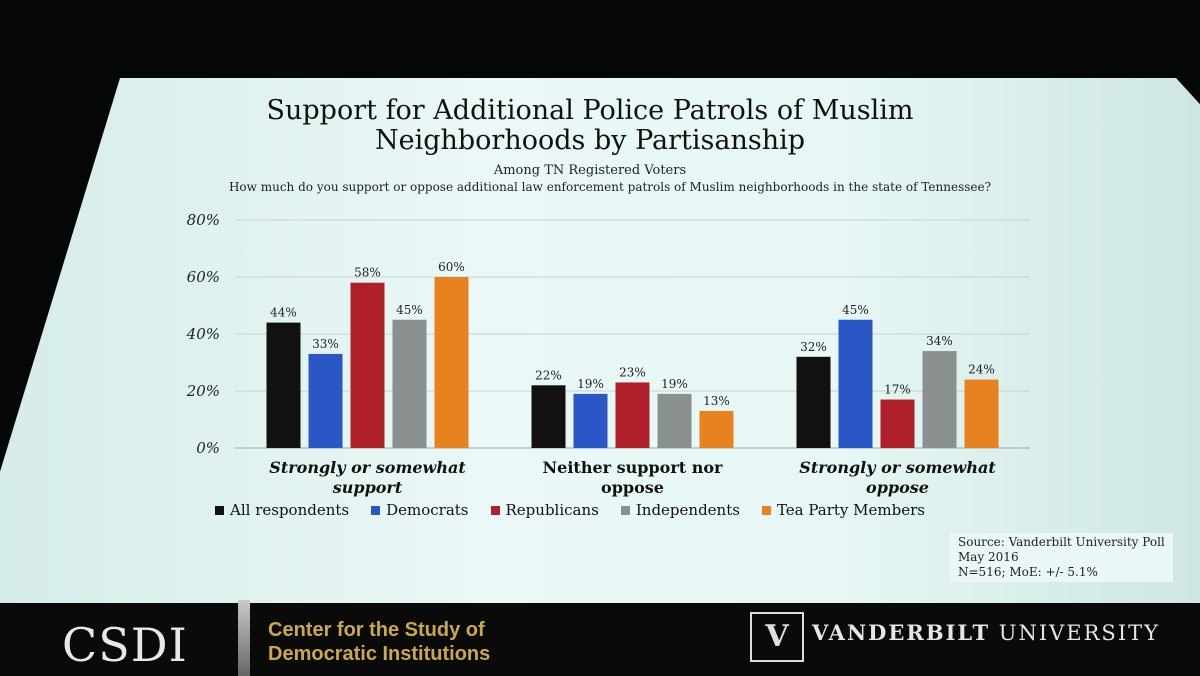 The height and width of the screenshot is (676, 1200). Describe the element at coordinates (687, 510) in the screenshot. I see `legend-label: Independents` at that location.